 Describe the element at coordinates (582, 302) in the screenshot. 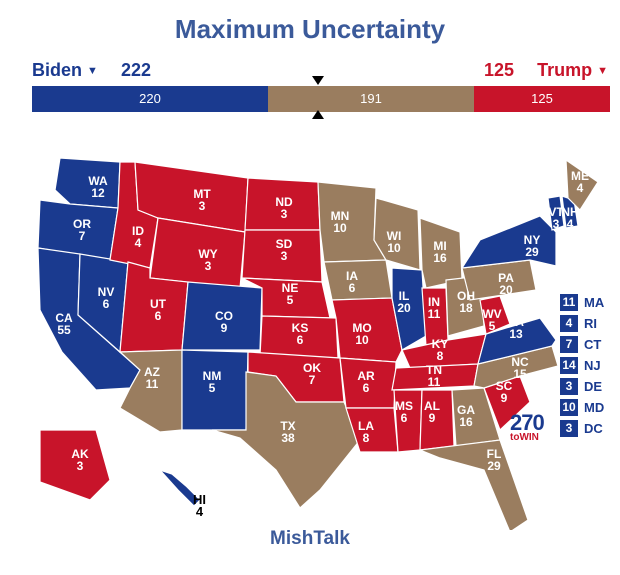

I see `legend-row-ma: 11 MA` at that location.